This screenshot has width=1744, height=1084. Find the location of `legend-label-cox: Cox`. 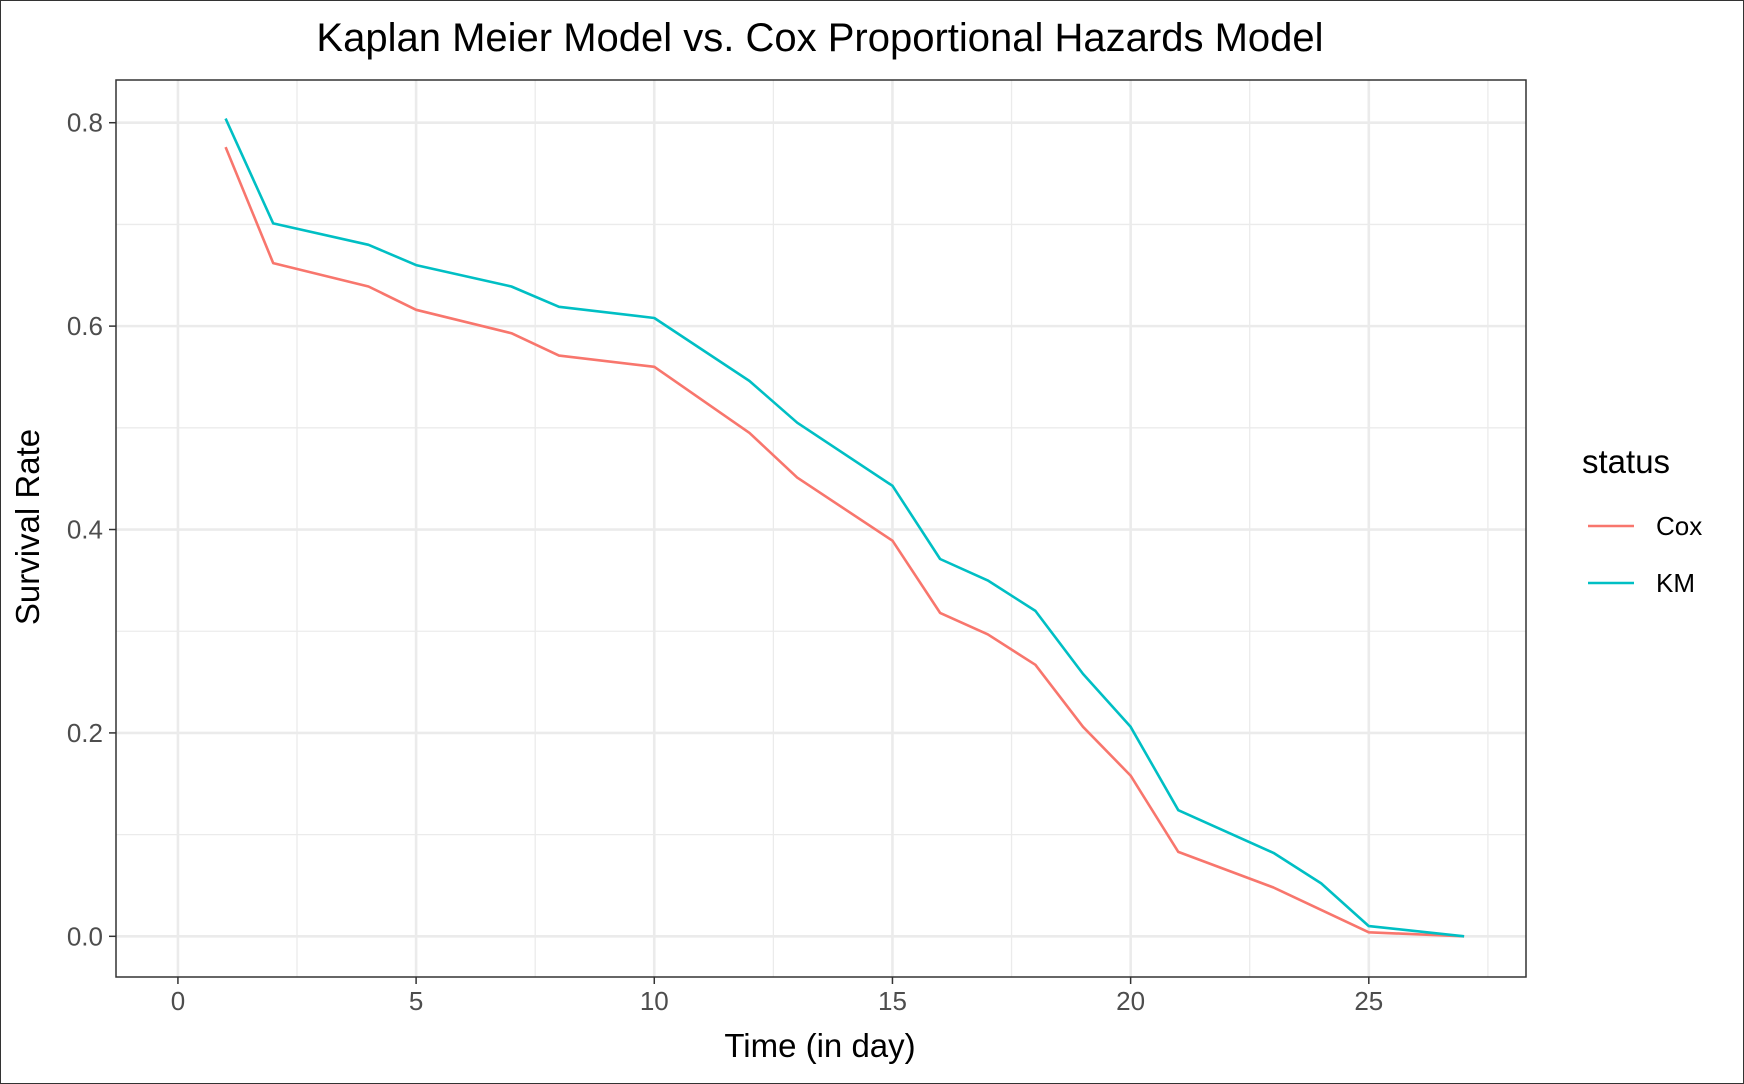

legend-label-cox: Cox is located at coordinates (1679, 526).